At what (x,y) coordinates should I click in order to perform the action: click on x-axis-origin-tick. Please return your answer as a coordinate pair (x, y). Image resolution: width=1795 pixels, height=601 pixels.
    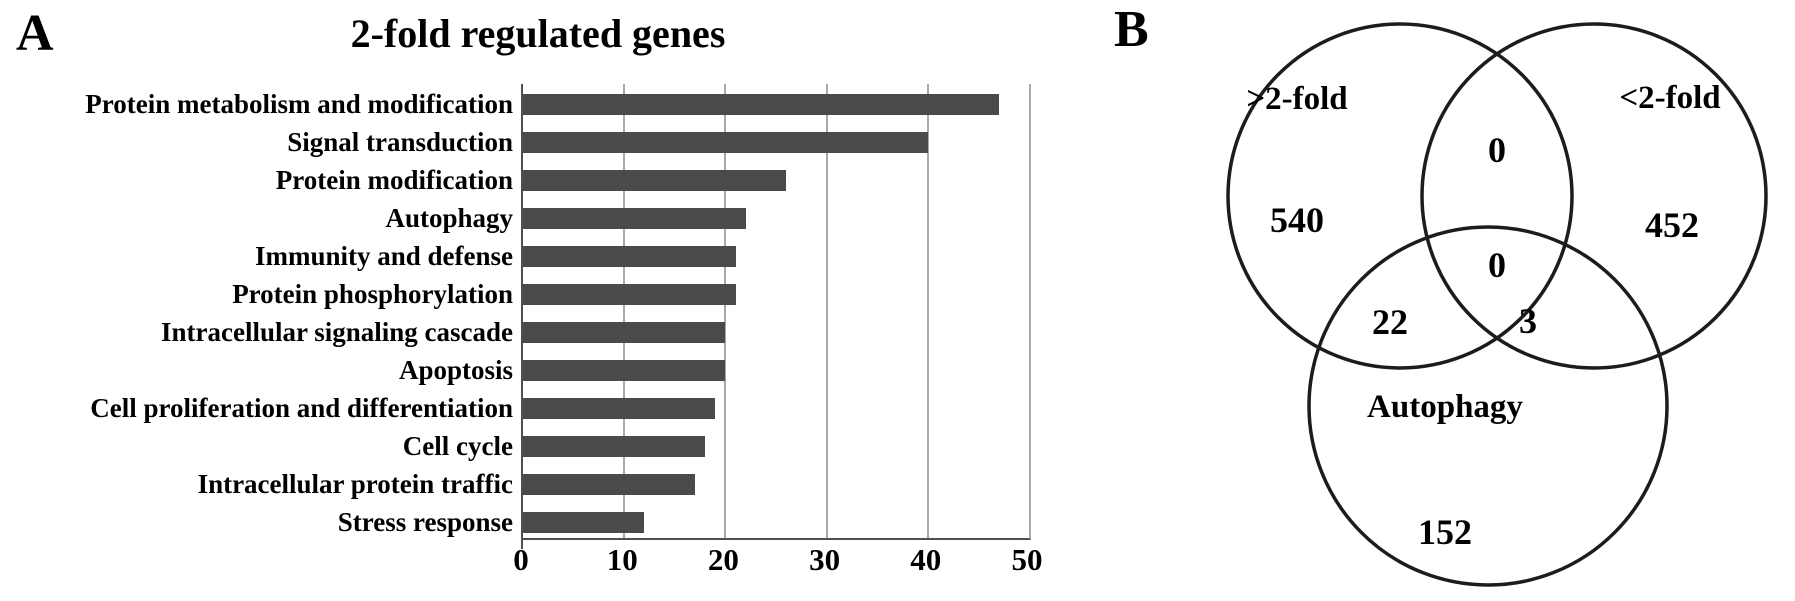
    Looking at the image, I should click on (522, 544).